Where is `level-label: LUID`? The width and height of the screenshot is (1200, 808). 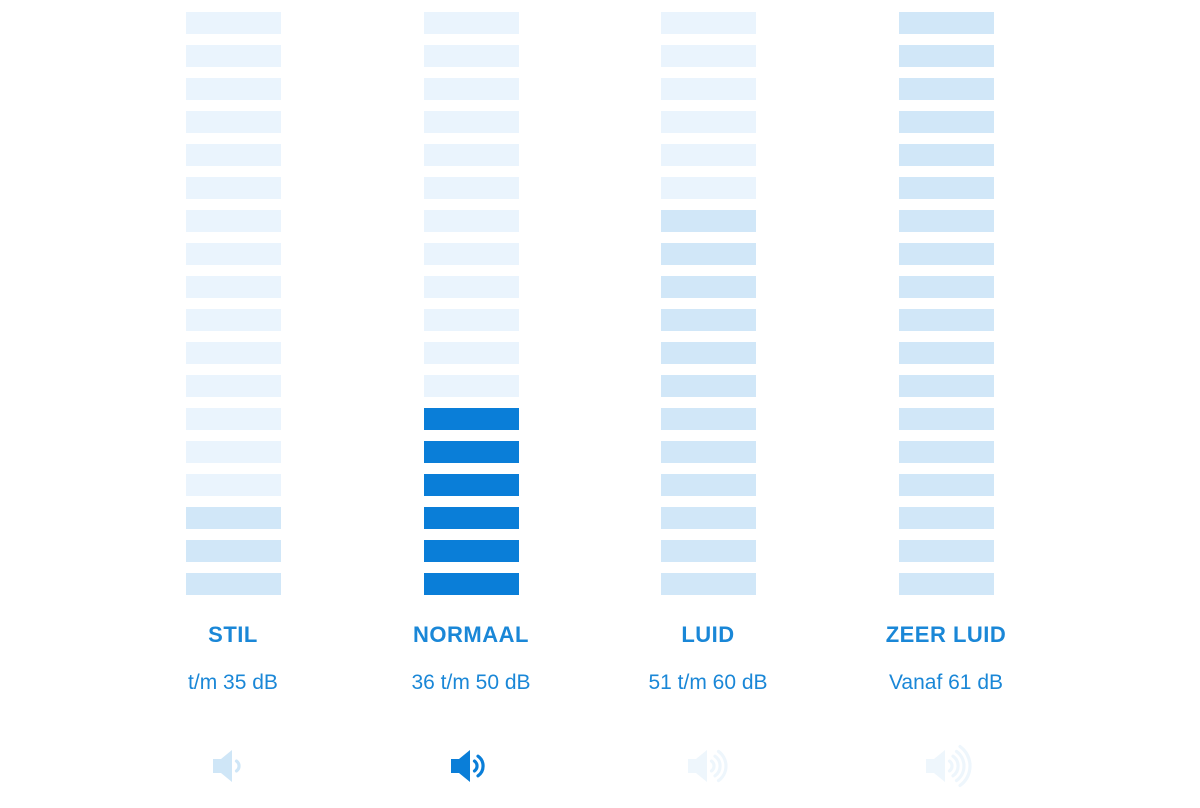
level-label: LUID is located at coordinates (708, 634).